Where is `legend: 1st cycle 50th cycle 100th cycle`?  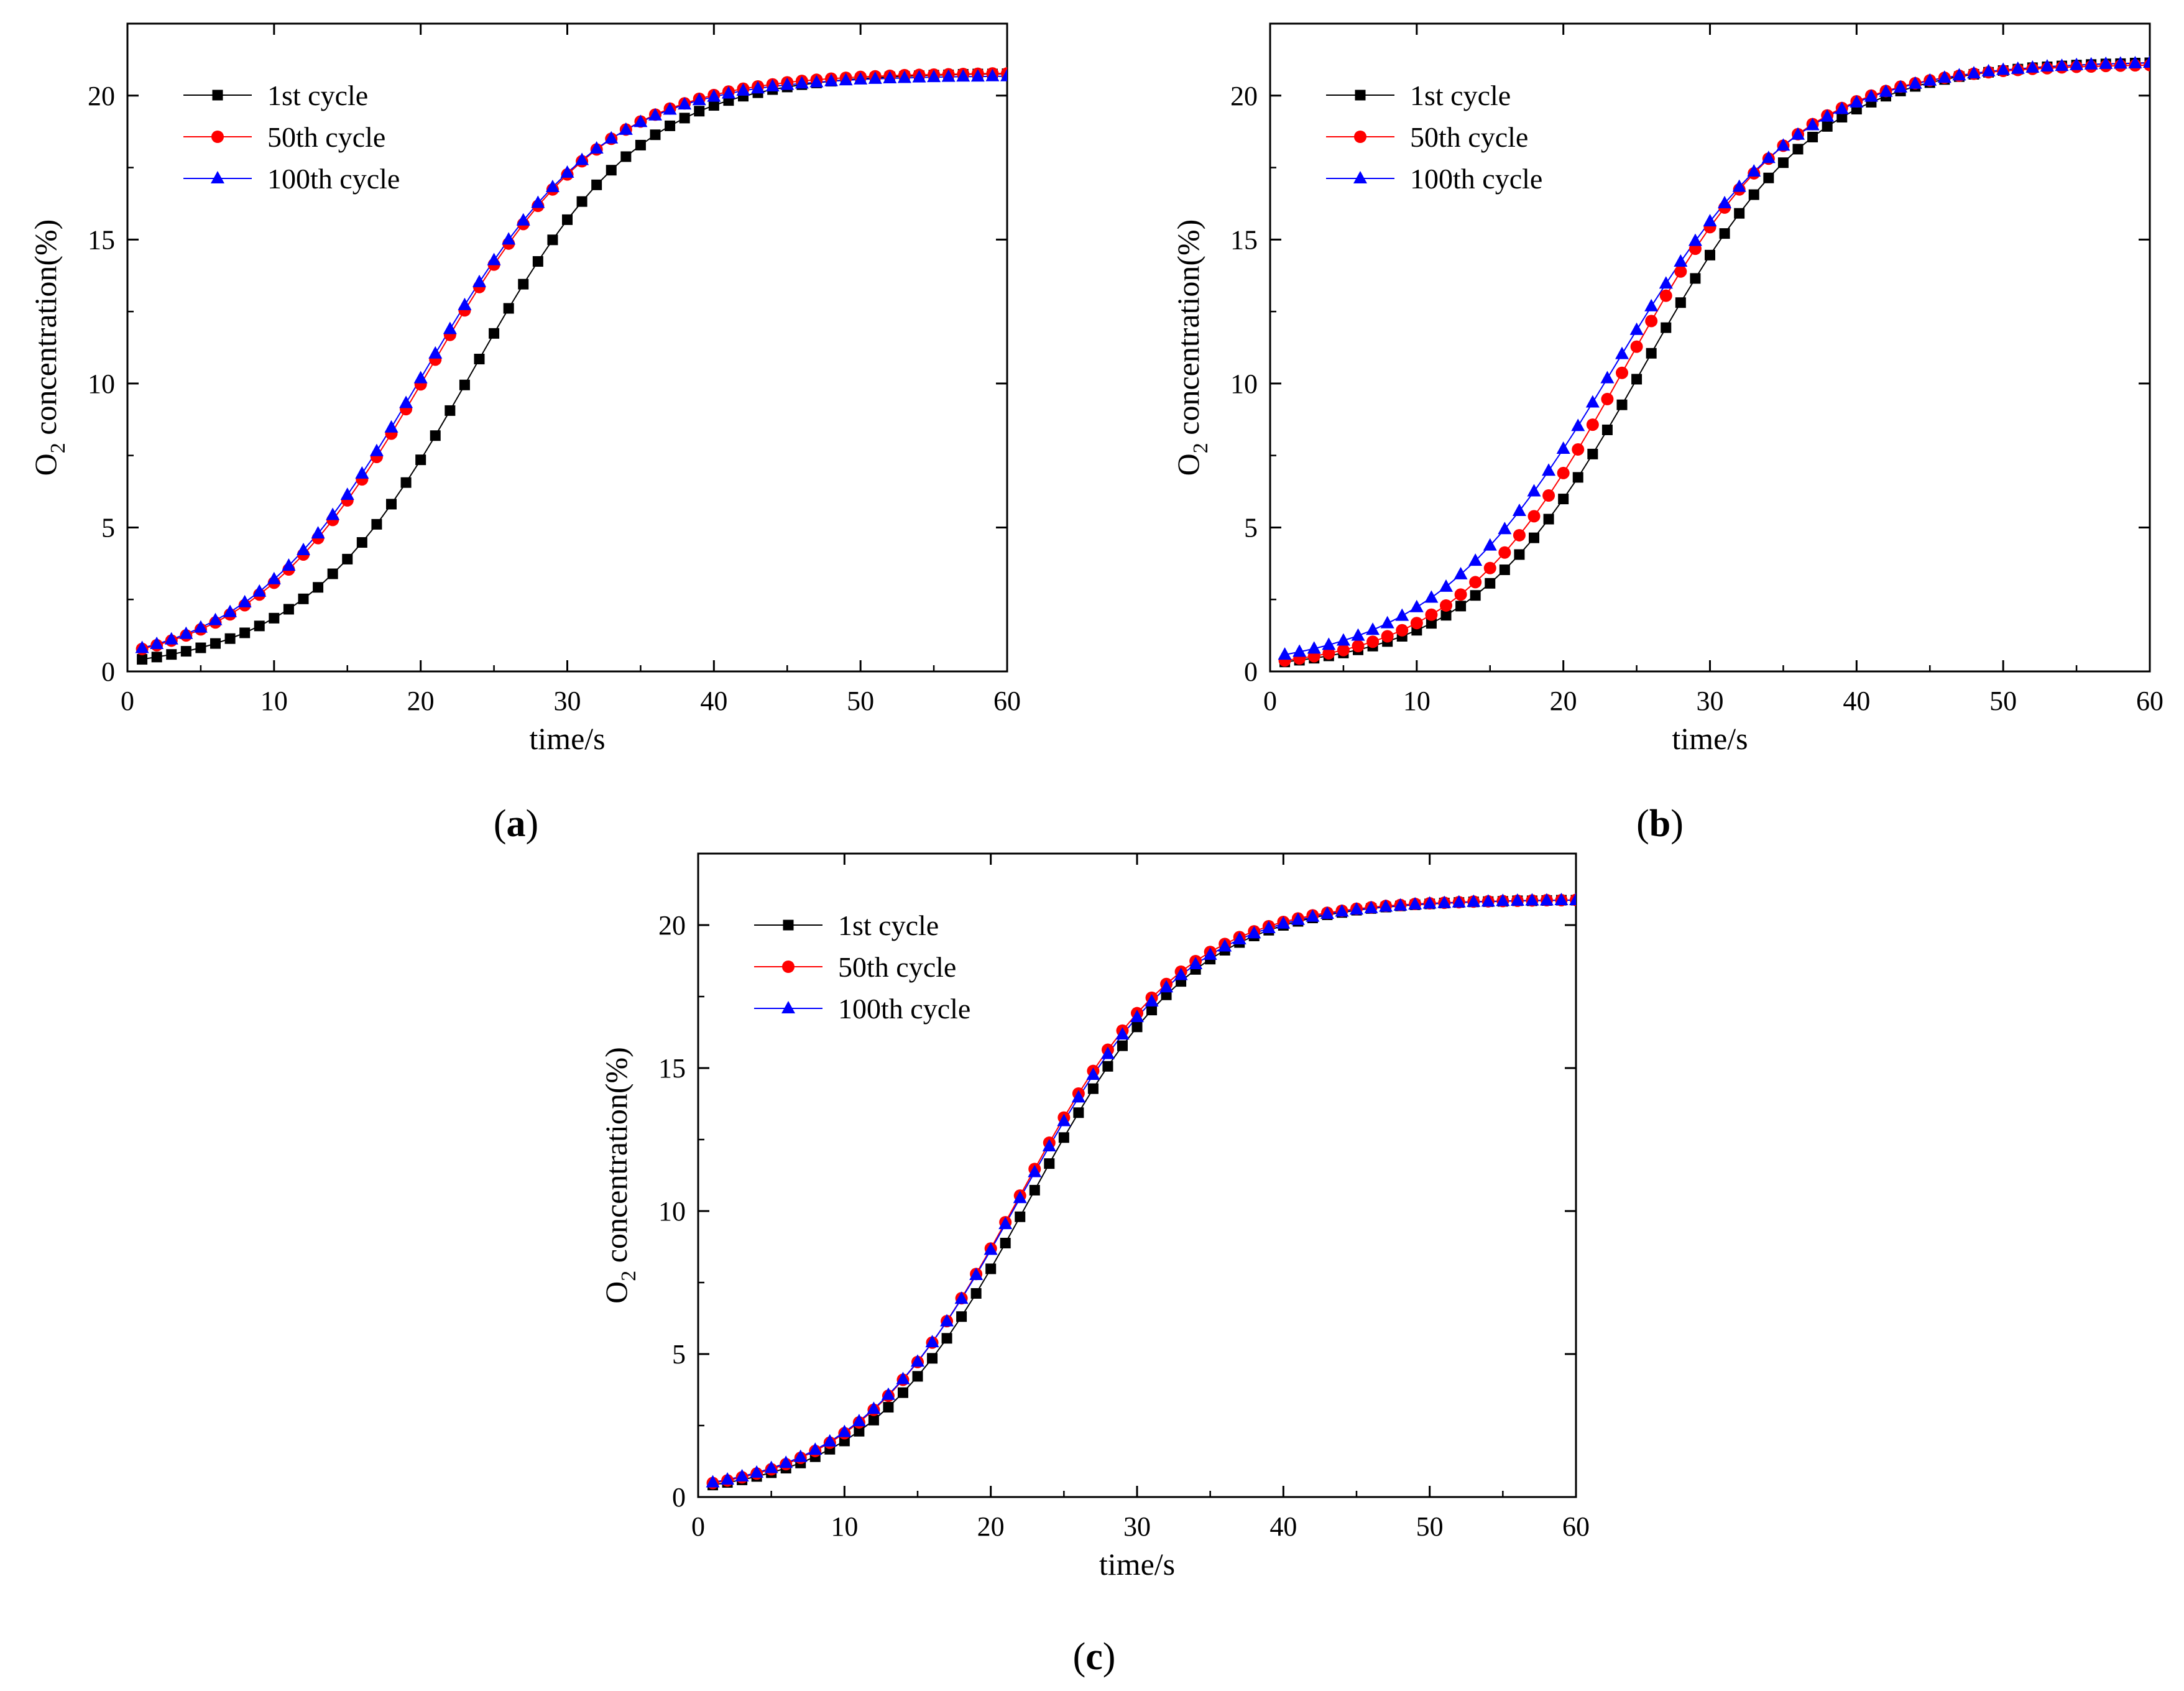
legend: 1st cycle 50th cycle 100th cycle is located at coordinates (291, 137).